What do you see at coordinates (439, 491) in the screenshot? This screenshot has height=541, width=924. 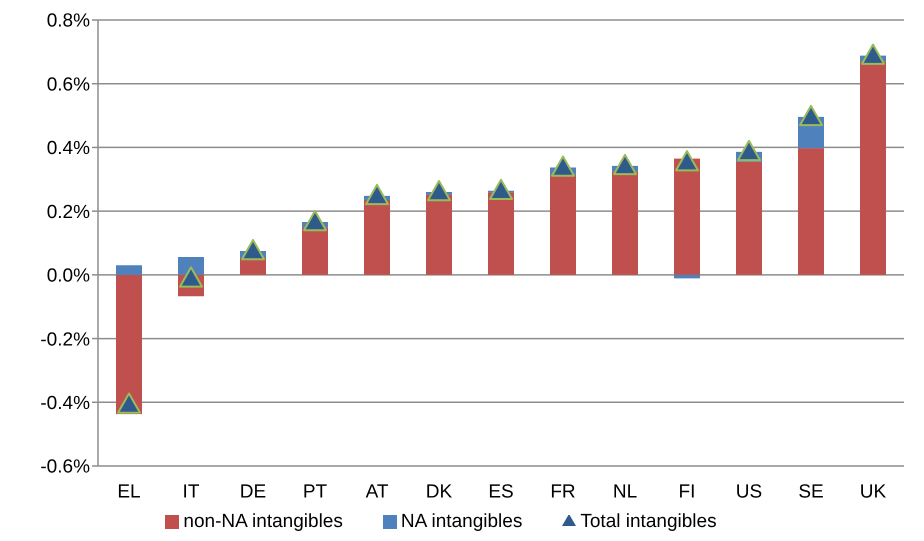 I see `x-tick-label: DK` at bounding box center [439, 491].